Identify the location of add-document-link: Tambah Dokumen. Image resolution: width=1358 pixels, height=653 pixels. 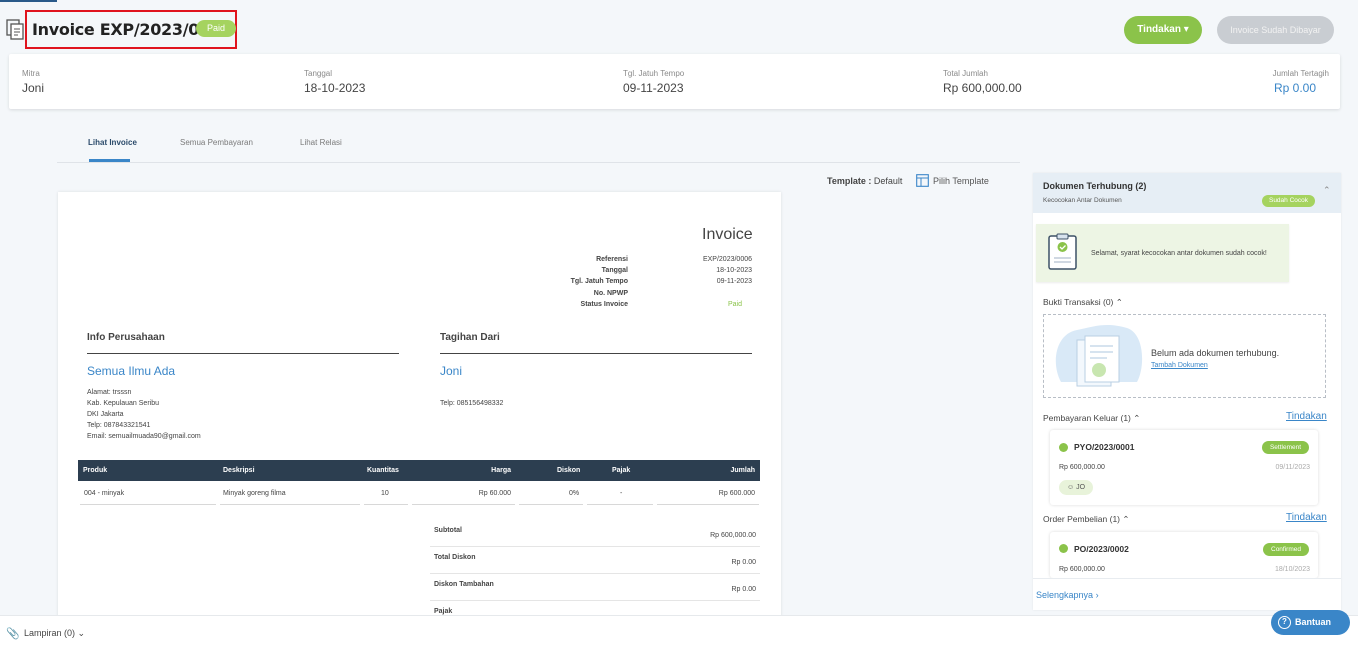
(1179, 365).